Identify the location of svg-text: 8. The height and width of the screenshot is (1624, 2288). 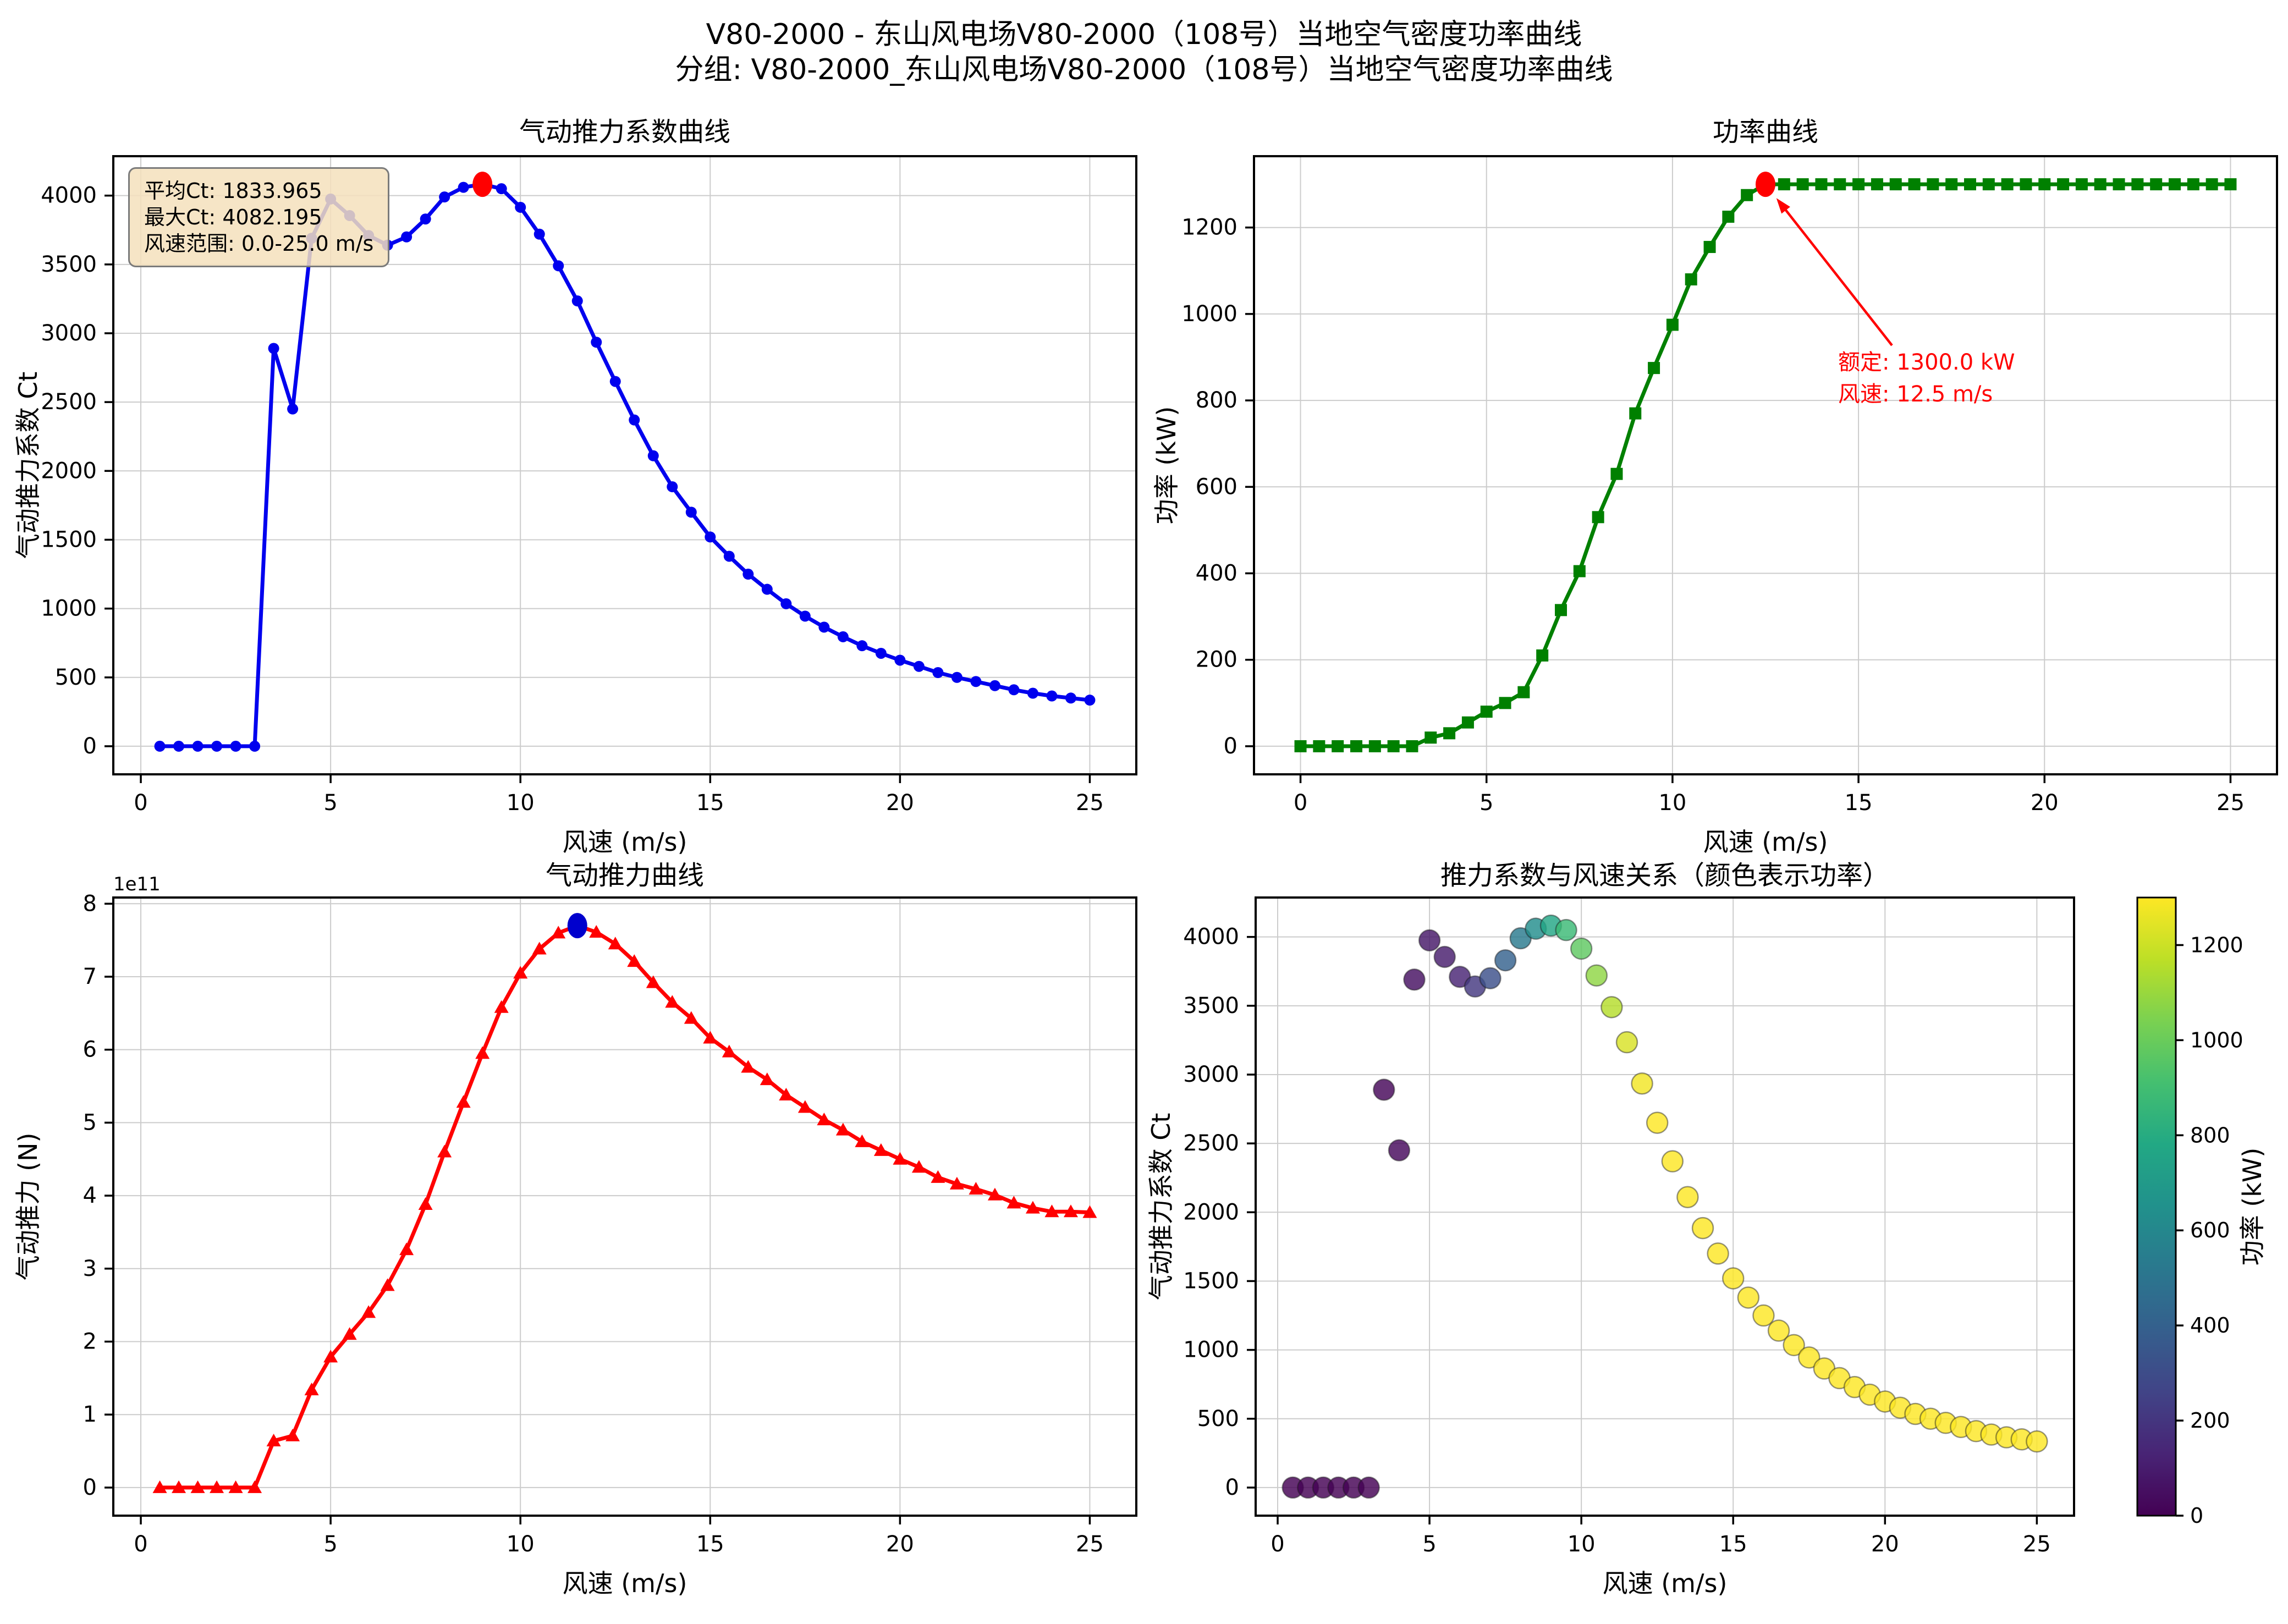
(90, 903).